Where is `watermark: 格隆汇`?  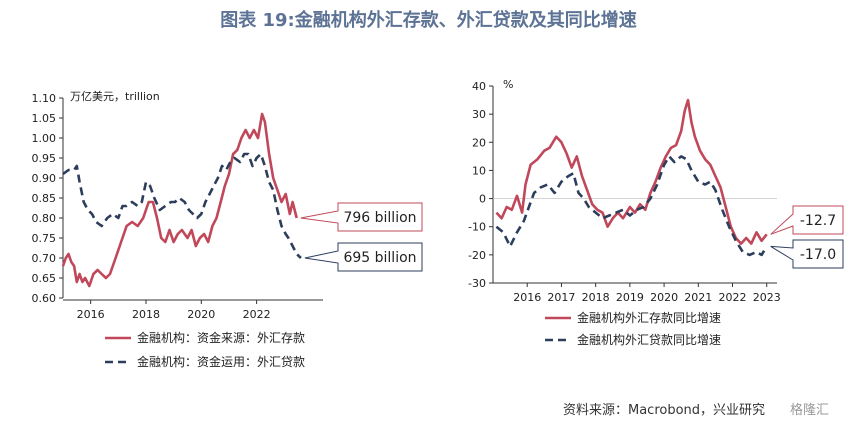 watermark: 格隆汇 is located at coordinates (809, 410).